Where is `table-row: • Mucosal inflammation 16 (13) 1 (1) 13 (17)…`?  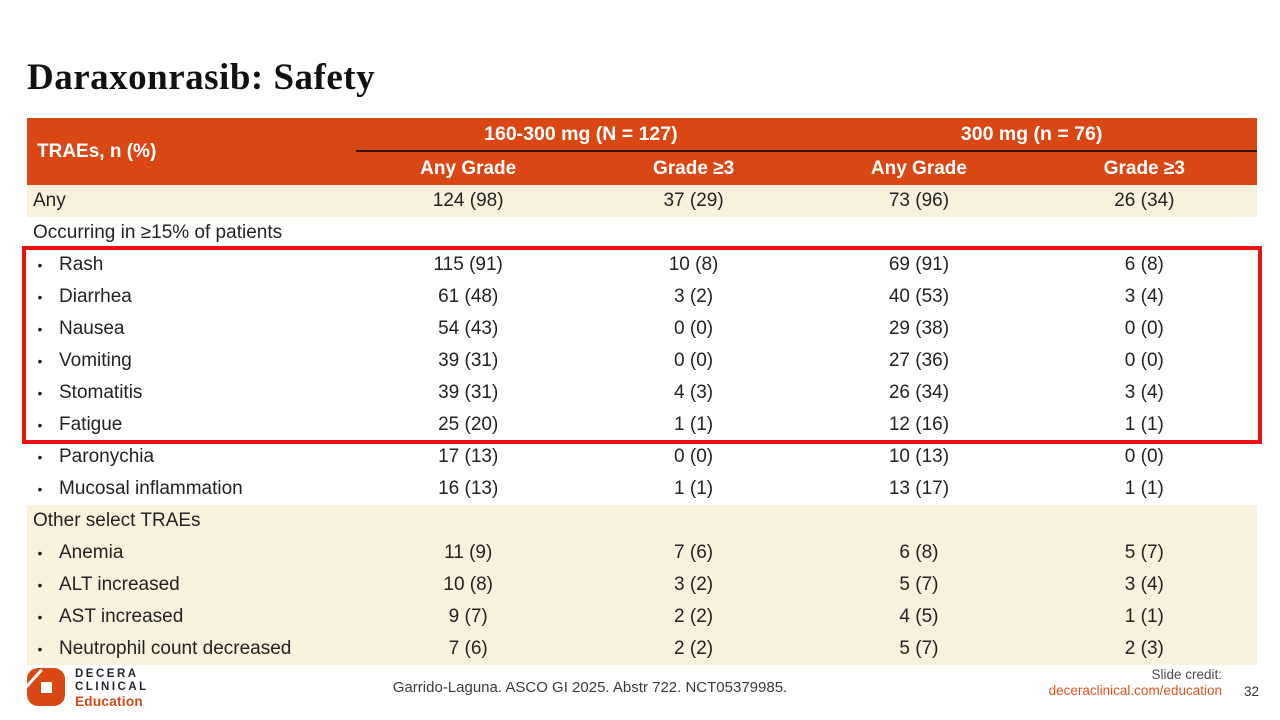
table-row: • Mucosal inflammation 16 (13) 1 (1) 13 (17)… is located at coordinates (642, 489).